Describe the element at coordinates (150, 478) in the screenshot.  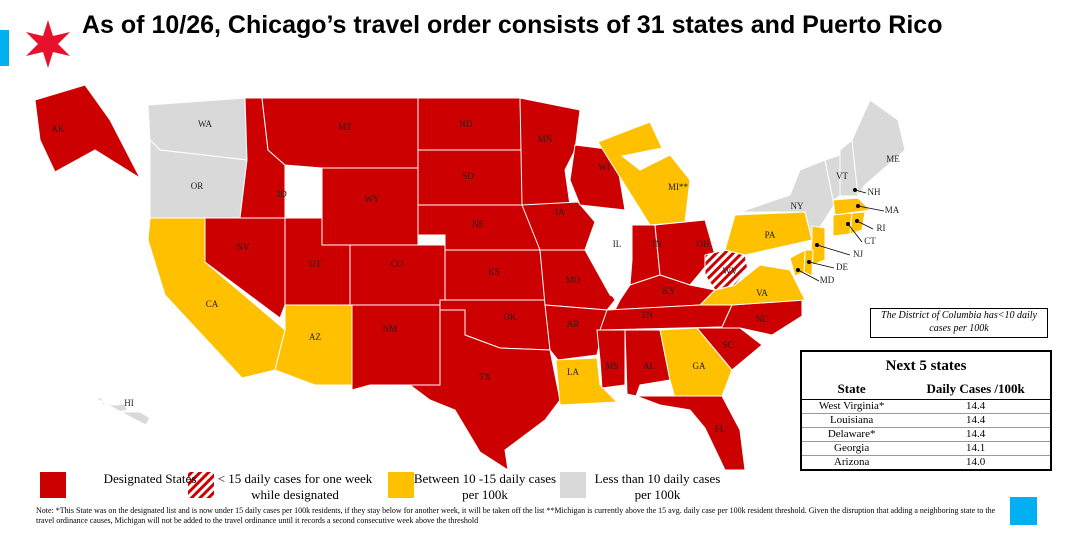
I see `legend-label: Designated States` at that location.